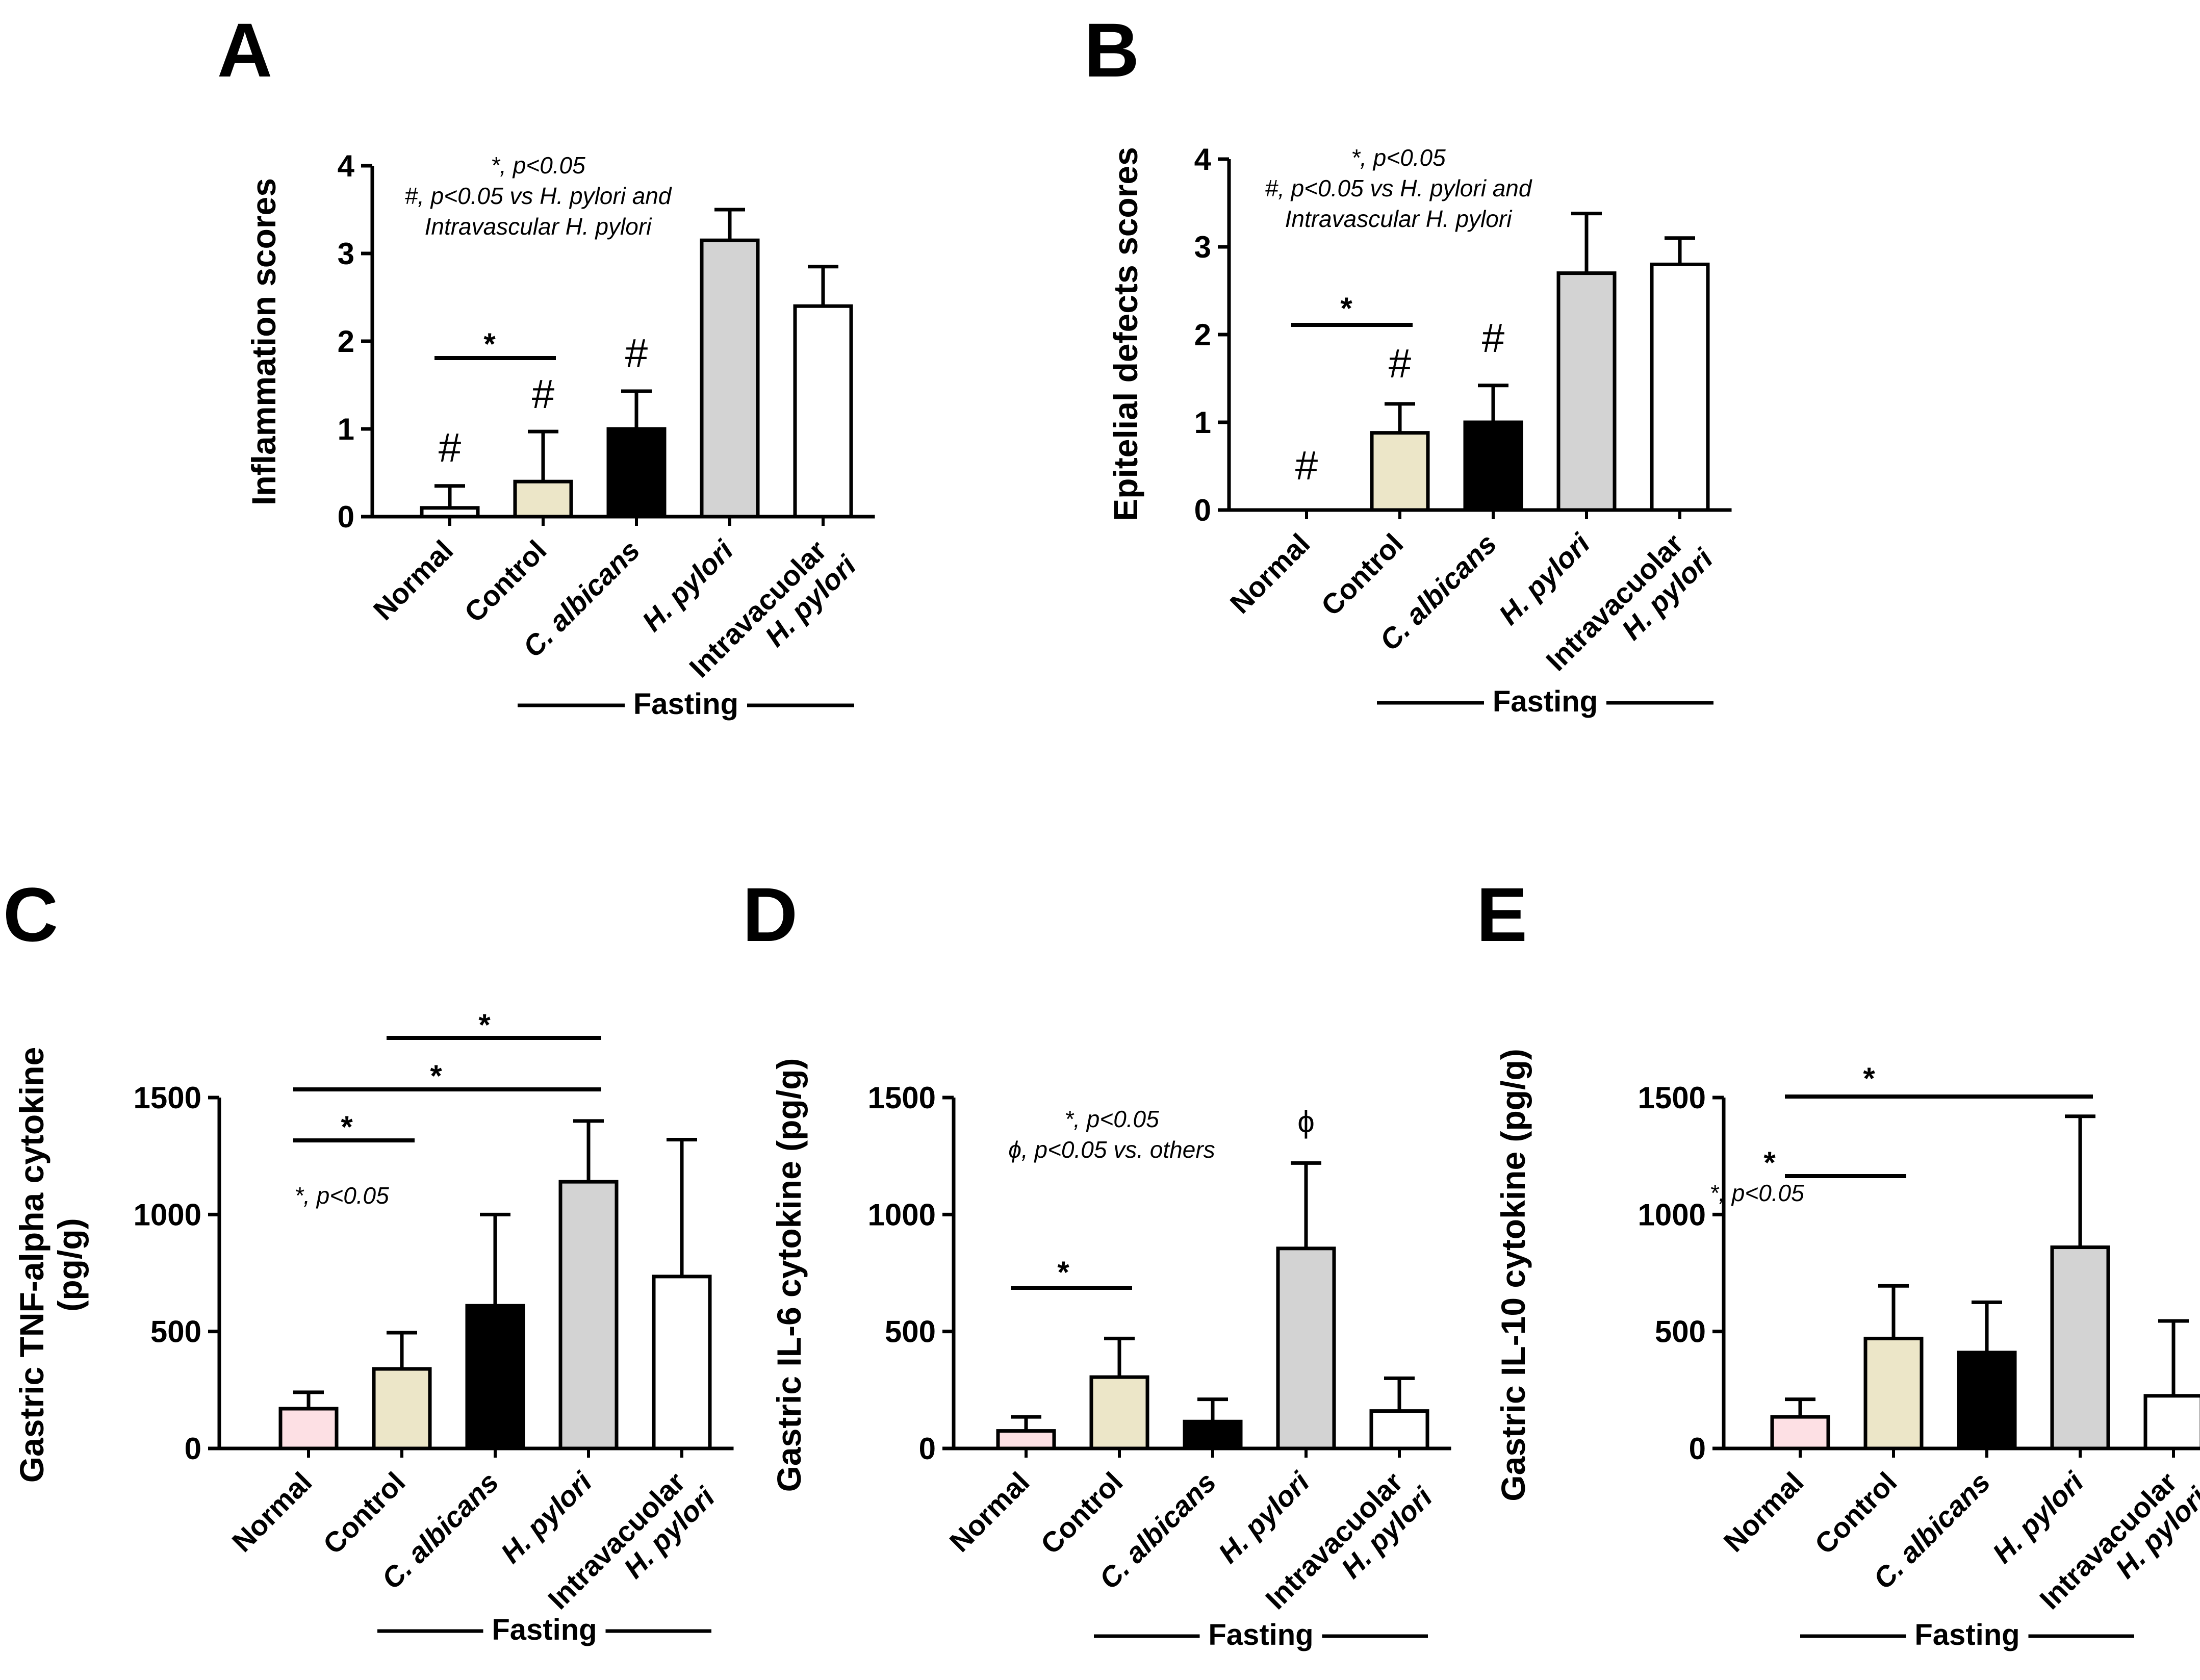 The width and height of the screenshot is (2200, 1680). Describe the element at coordinates (264, 341) in the screenshot. I see `y-axis-title: Inflammation scores` at that location.